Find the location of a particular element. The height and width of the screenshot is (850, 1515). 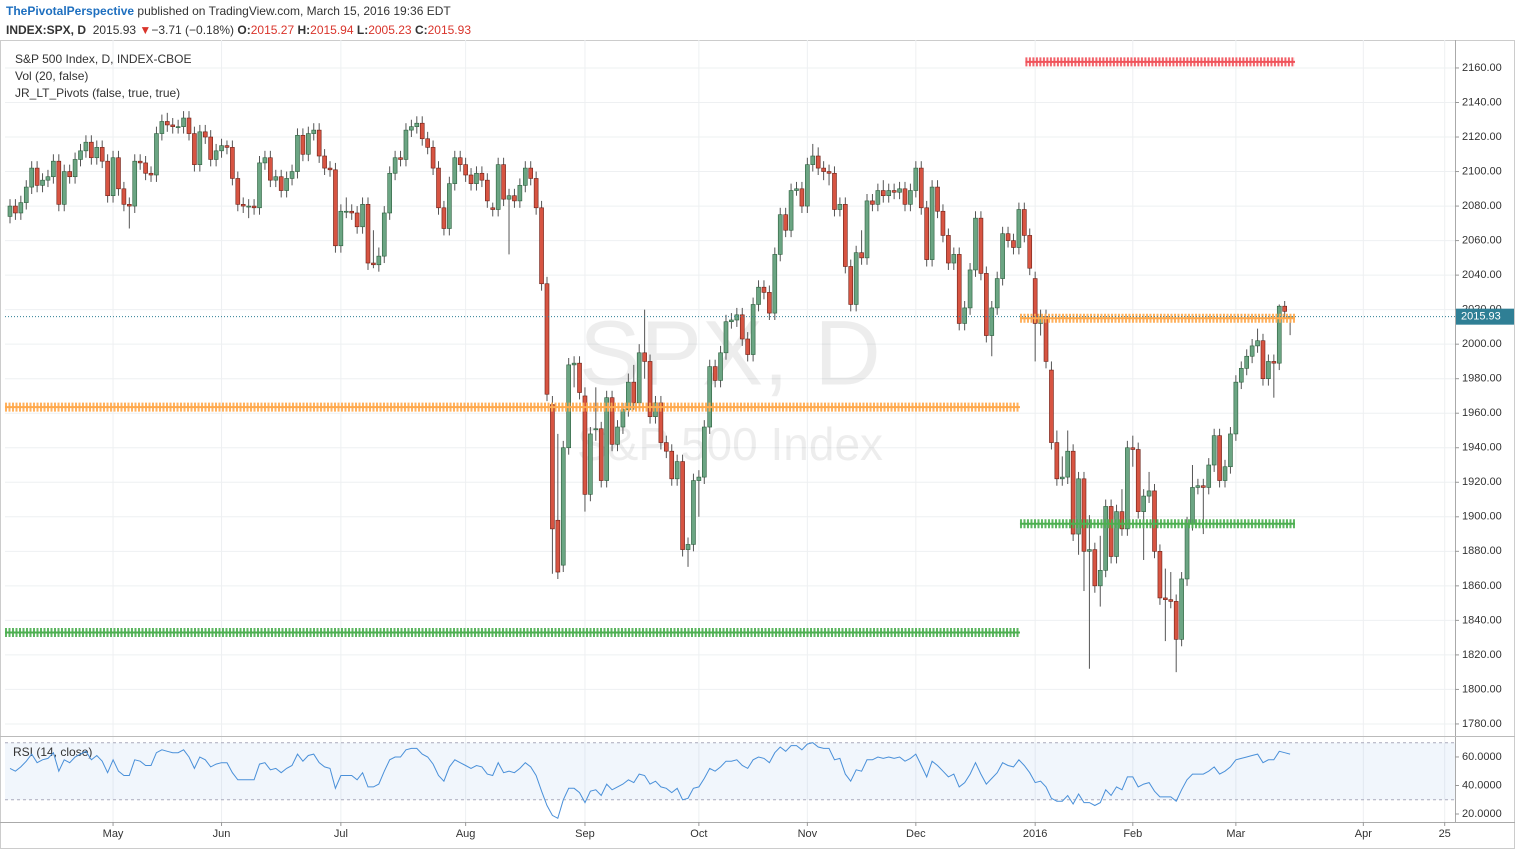

y-tick-label: 2100.00 is located at coordinates (1482, 171).